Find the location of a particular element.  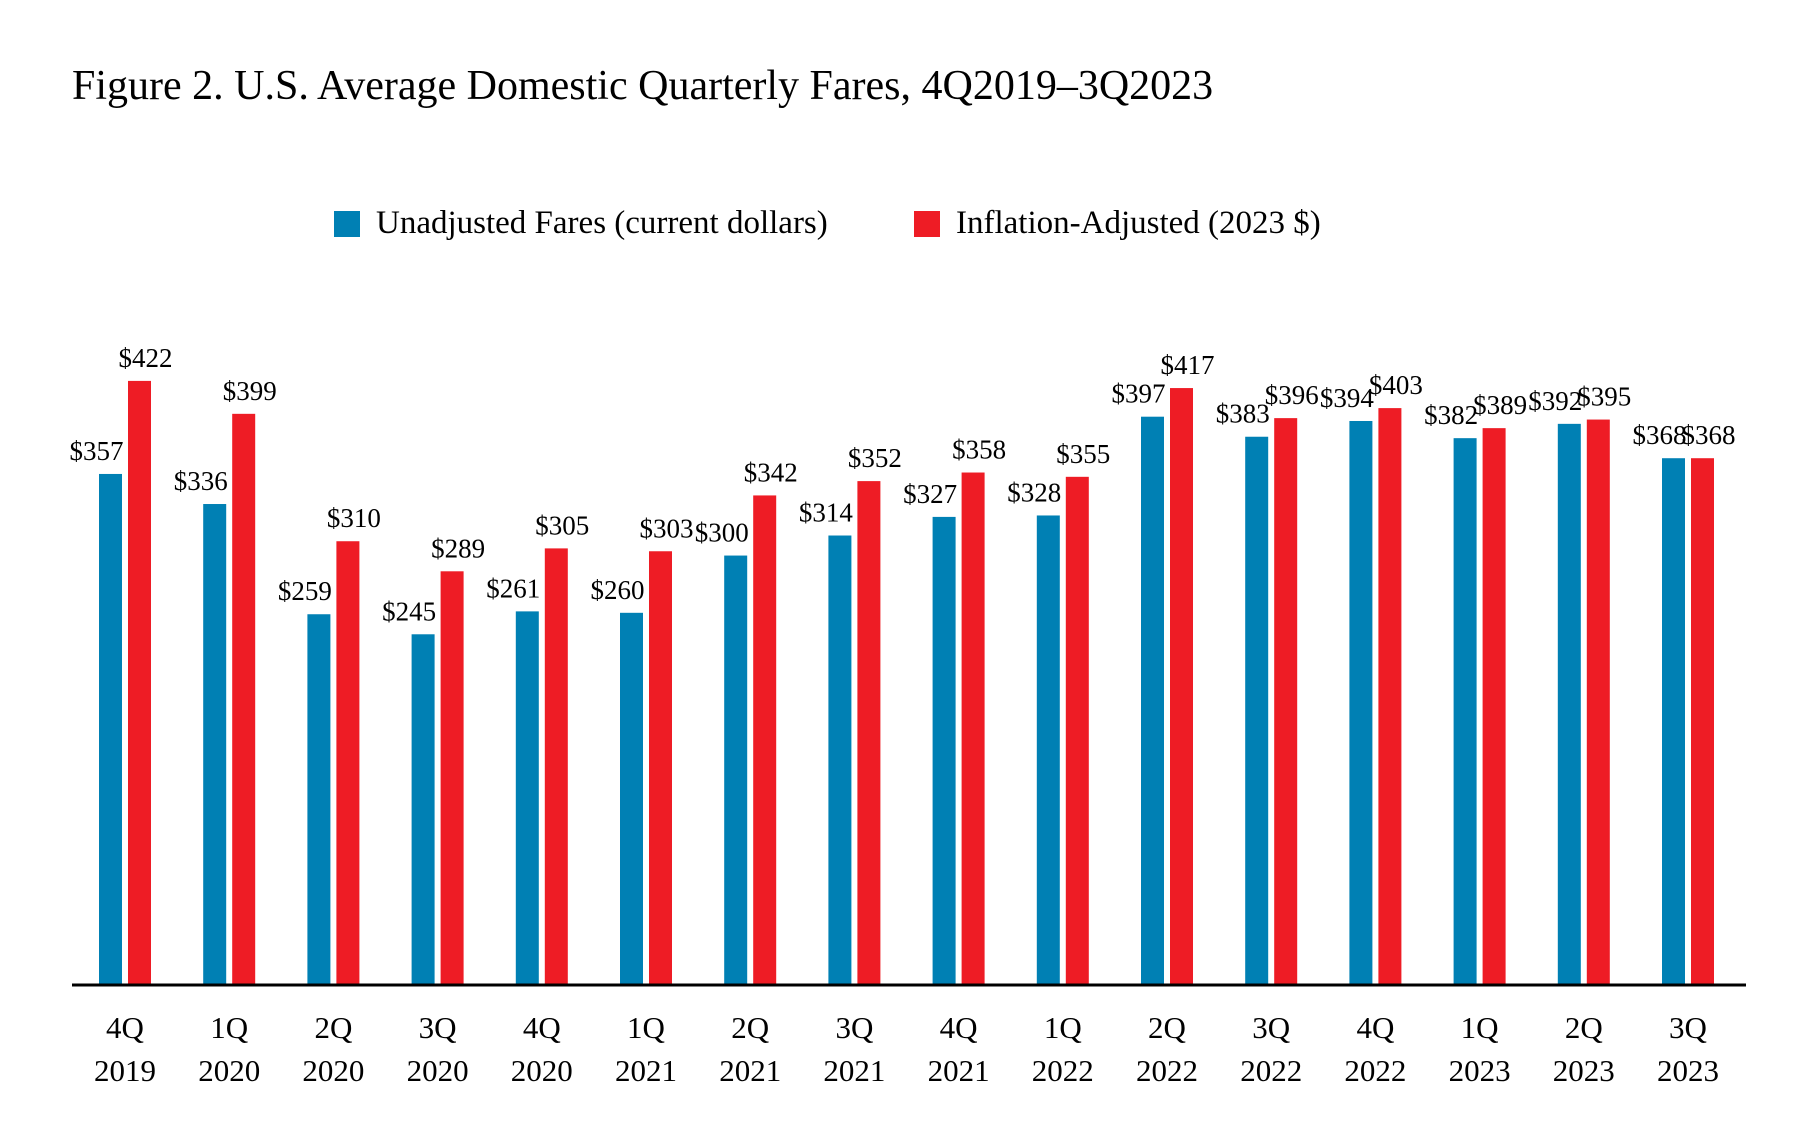

data-label-inflation-adjusted-15: $368 is located at coordinates (1709, 435).